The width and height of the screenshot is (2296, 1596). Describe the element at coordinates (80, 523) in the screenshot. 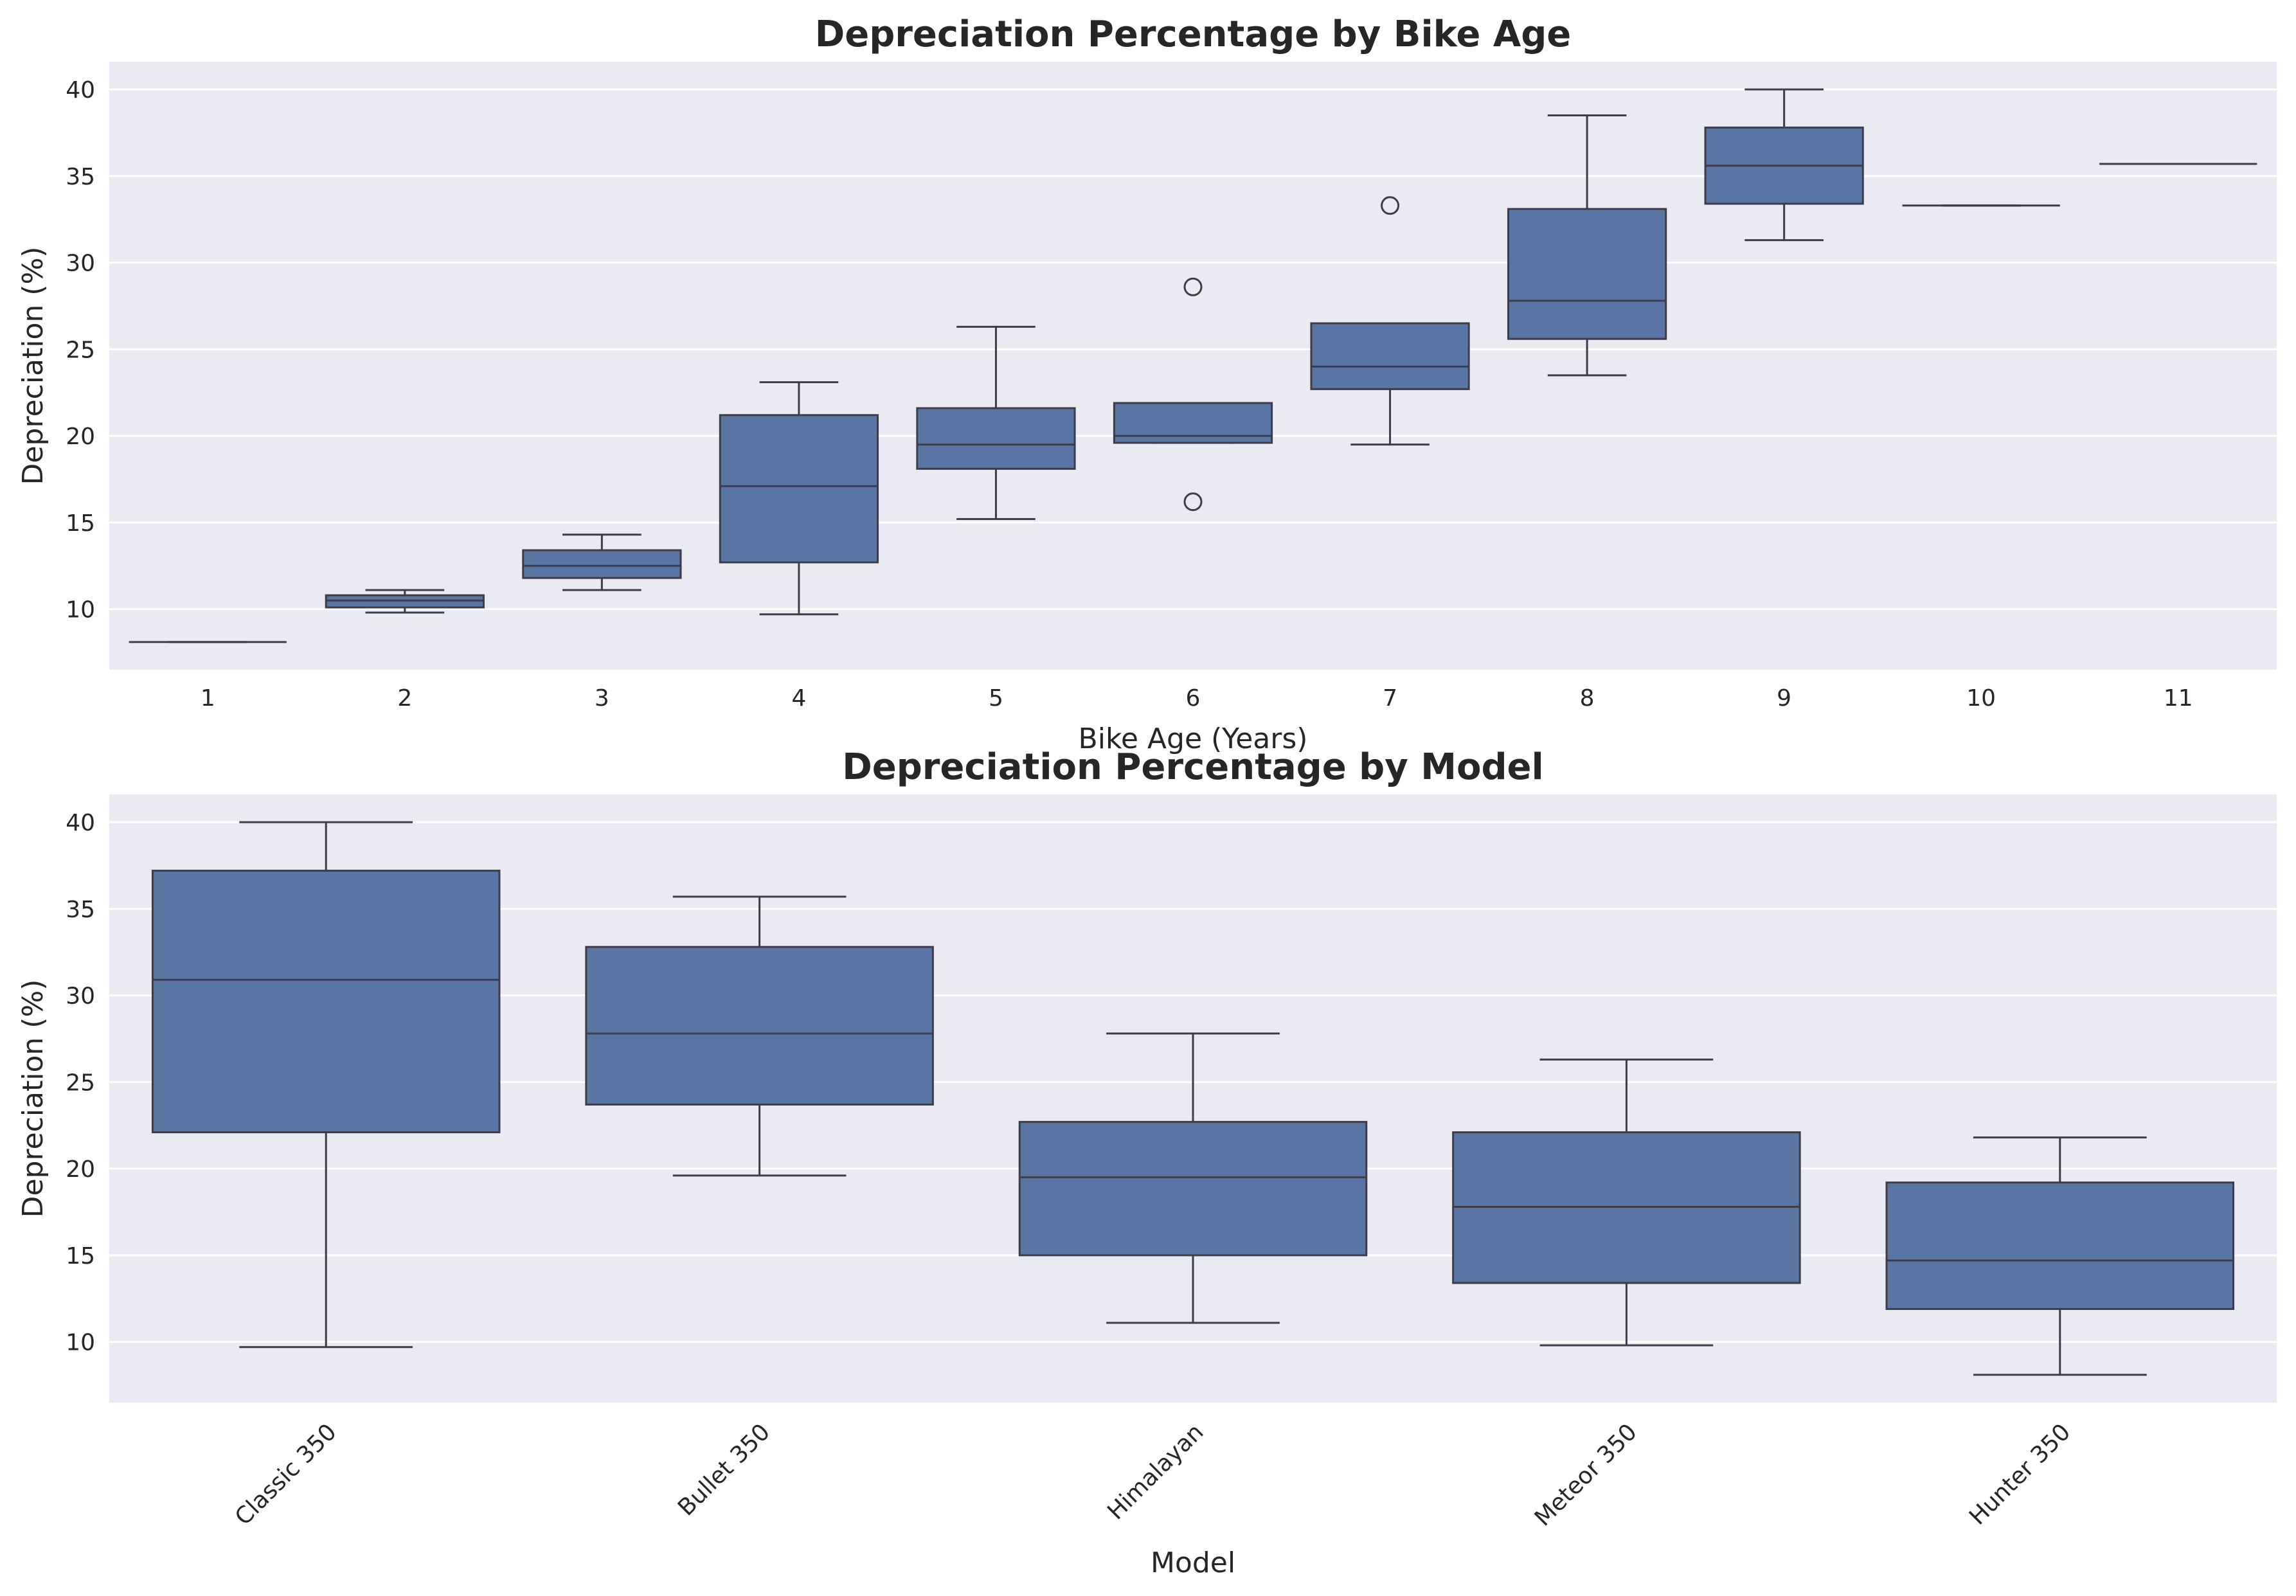

I see `age-y-tick-label: 15` at that location.